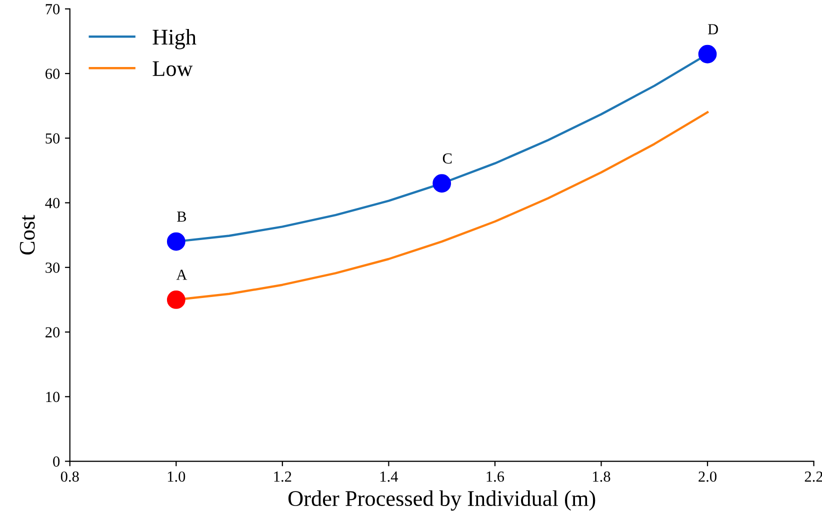  What do you see at coordinates (447, 158) in the screenshot?
I see `annotation: C` at bounding box center [447, 158].